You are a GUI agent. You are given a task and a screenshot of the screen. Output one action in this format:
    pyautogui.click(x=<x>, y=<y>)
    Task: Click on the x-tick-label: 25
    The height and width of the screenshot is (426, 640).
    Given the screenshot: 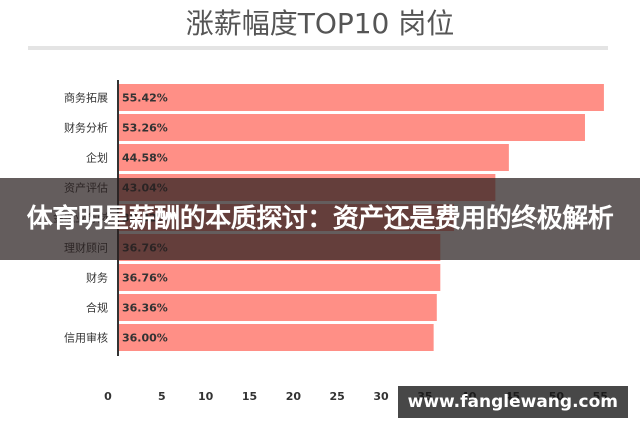 What is the action you would take?
    pyautogui.click(x=337, y=396)
    